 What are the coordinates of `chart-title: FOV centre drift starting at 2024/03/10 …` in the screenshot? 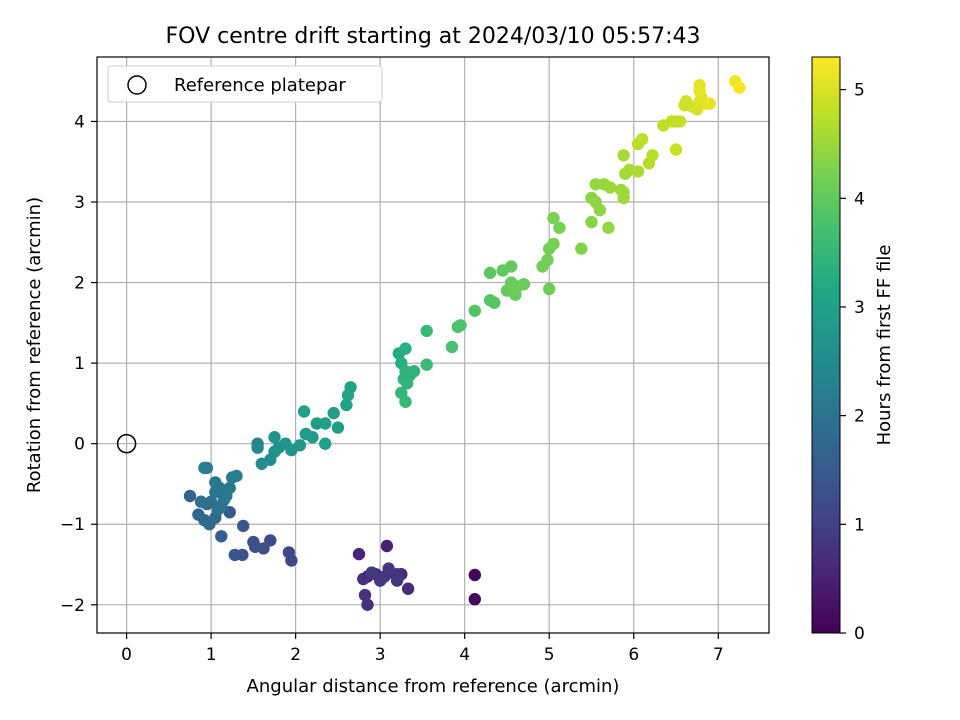 It's located at (433, 36).